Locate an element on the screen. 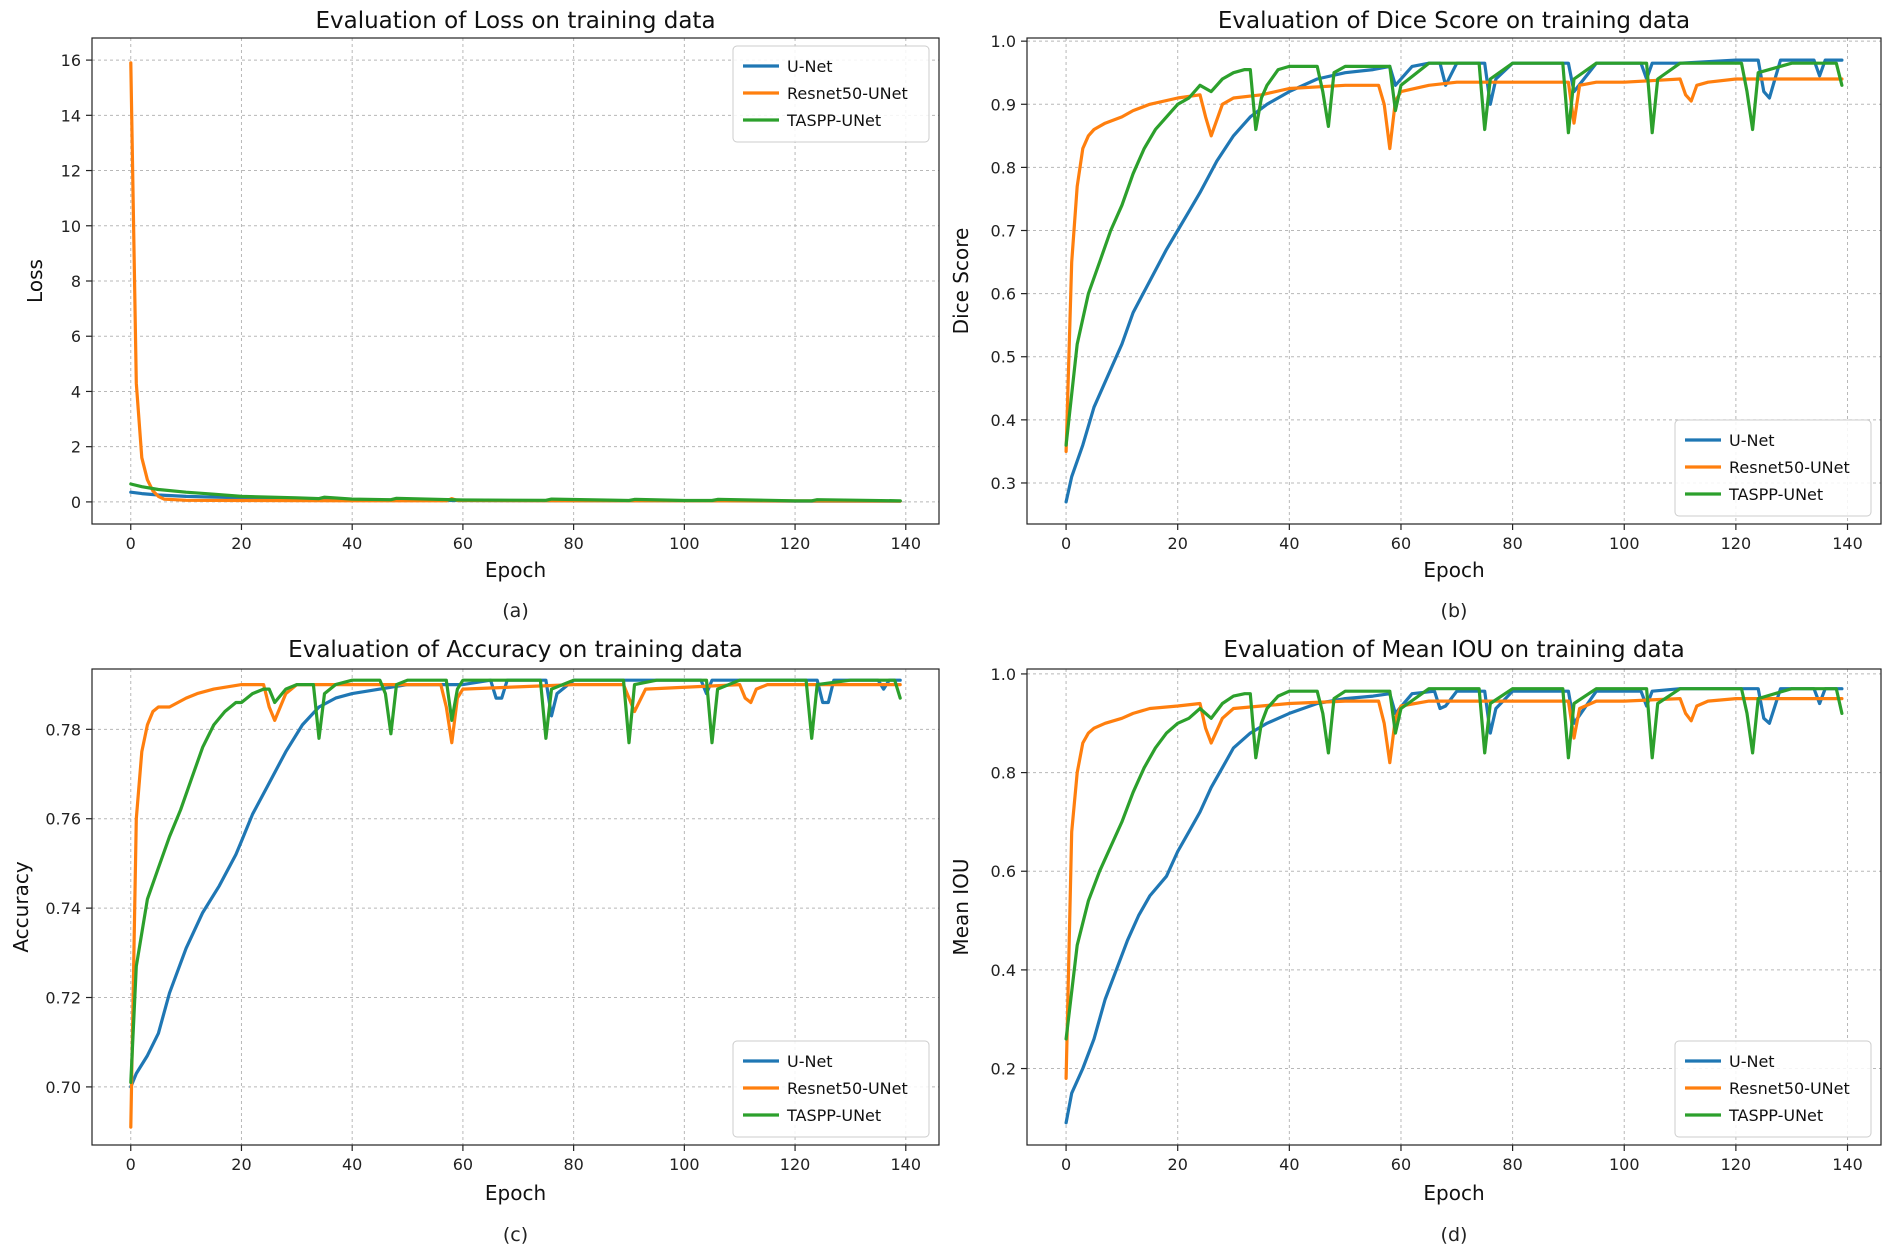 The image size is (1885, 1259). y-tick-label: 0.74 is located at coordinates (63, 908).